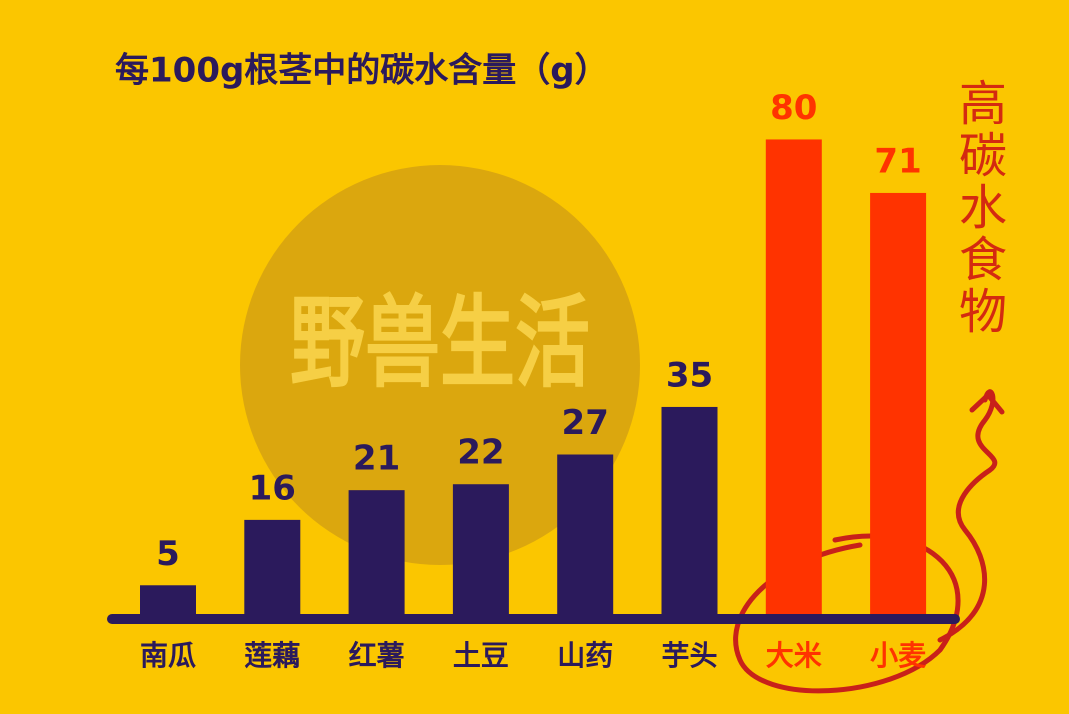  Describe the element at coordinates (987, 403) in the screenshot. I see `arrow-head` at that location.